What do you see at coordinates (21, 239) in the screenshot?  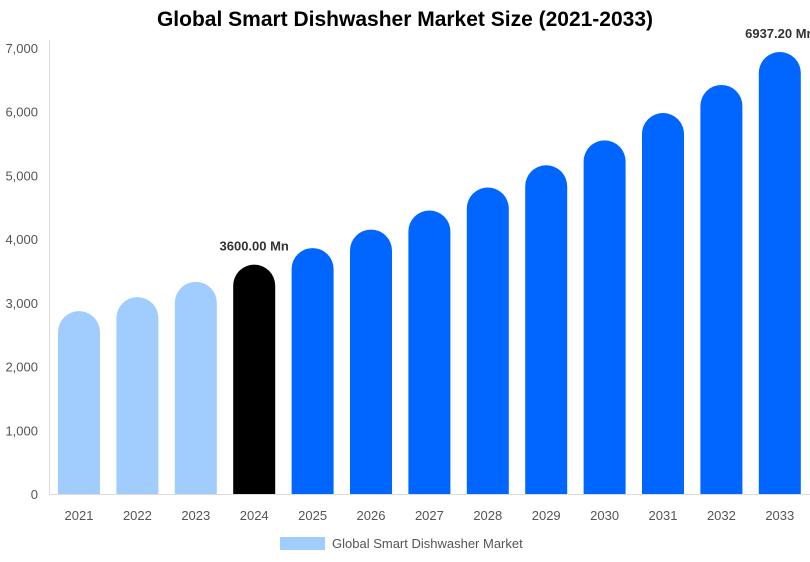 I see `y-tick-label: 4,000` at bounding box center [21, 239].